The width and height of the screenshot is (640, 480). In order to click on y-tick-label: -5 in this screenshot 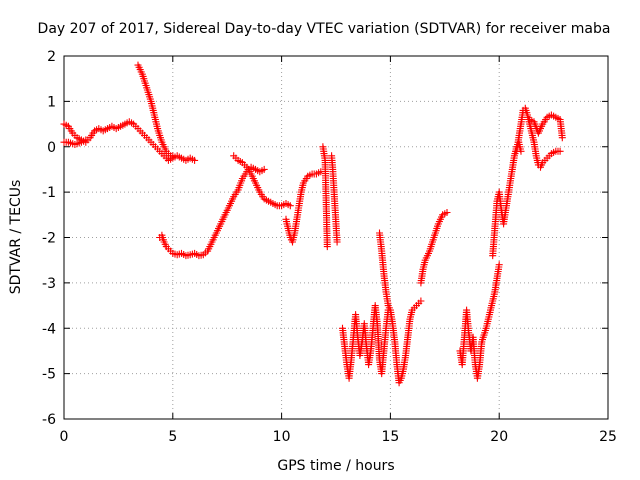, I will do `click(49, 375)`.